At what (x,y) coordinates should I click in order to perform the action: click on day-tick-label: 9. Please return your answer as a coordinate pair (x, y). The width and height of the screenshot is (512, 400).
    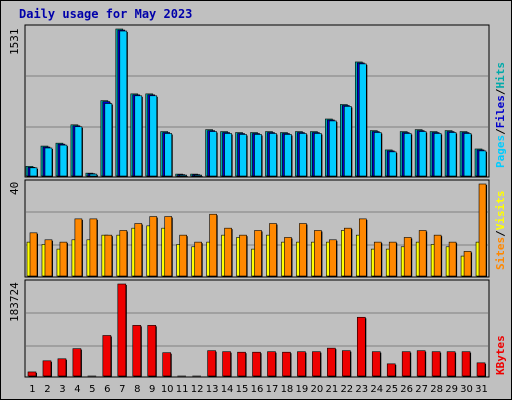
    Looking at the image, I should click on (152, 389).